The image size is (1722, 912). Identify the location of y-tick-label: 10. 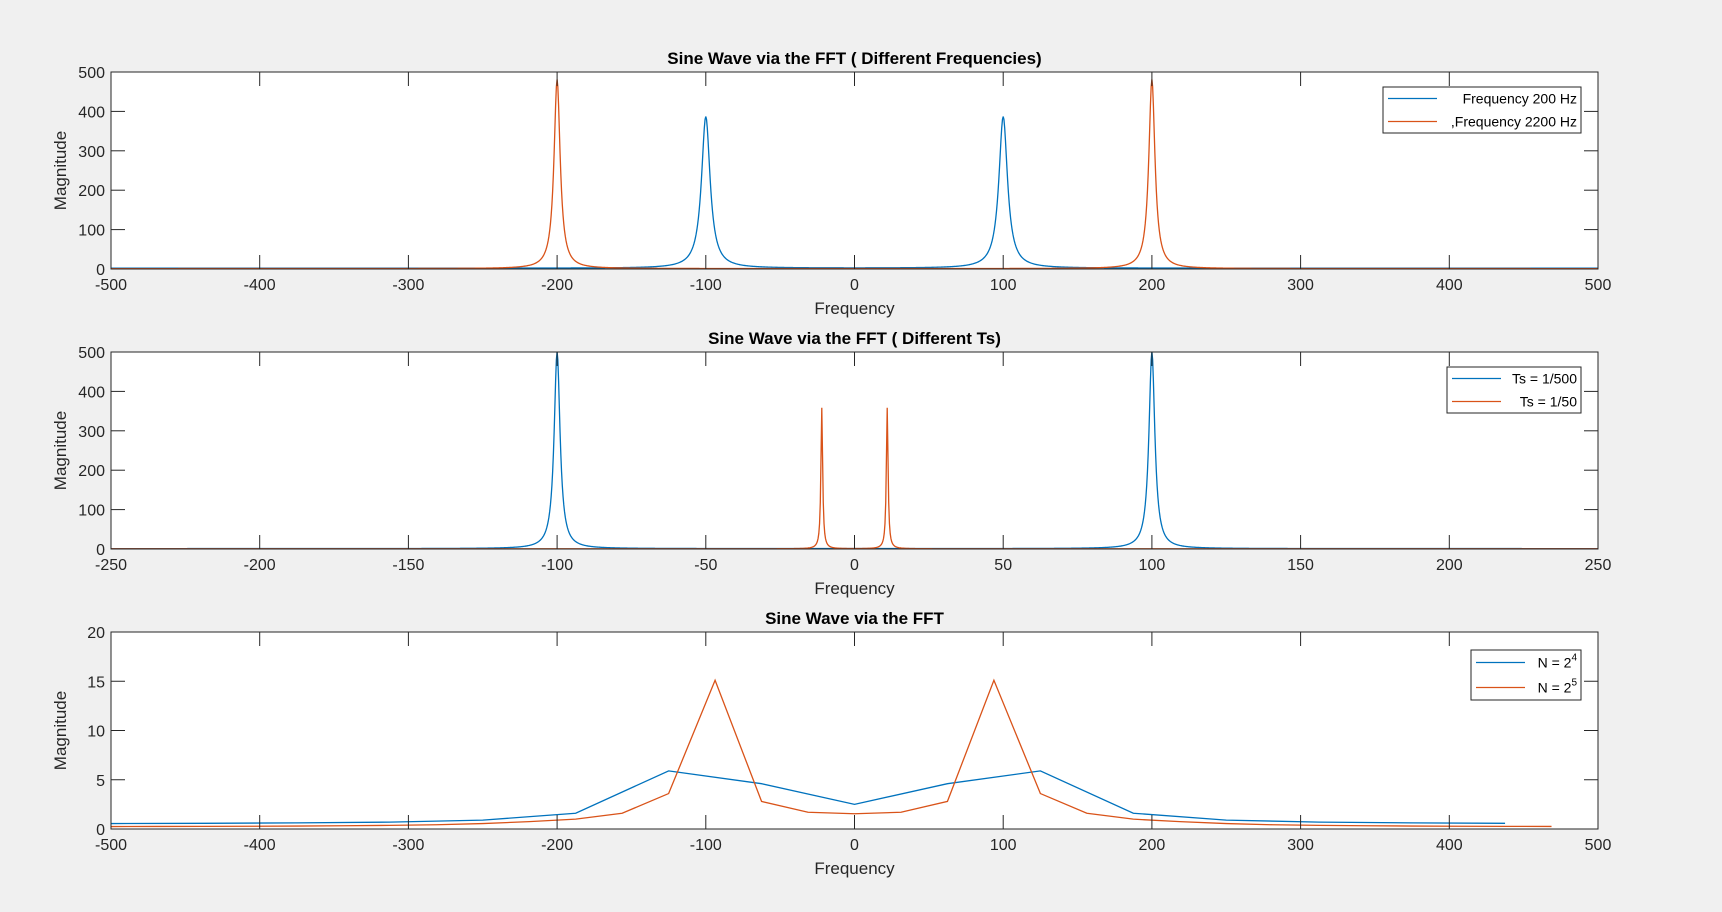
(96, 732).